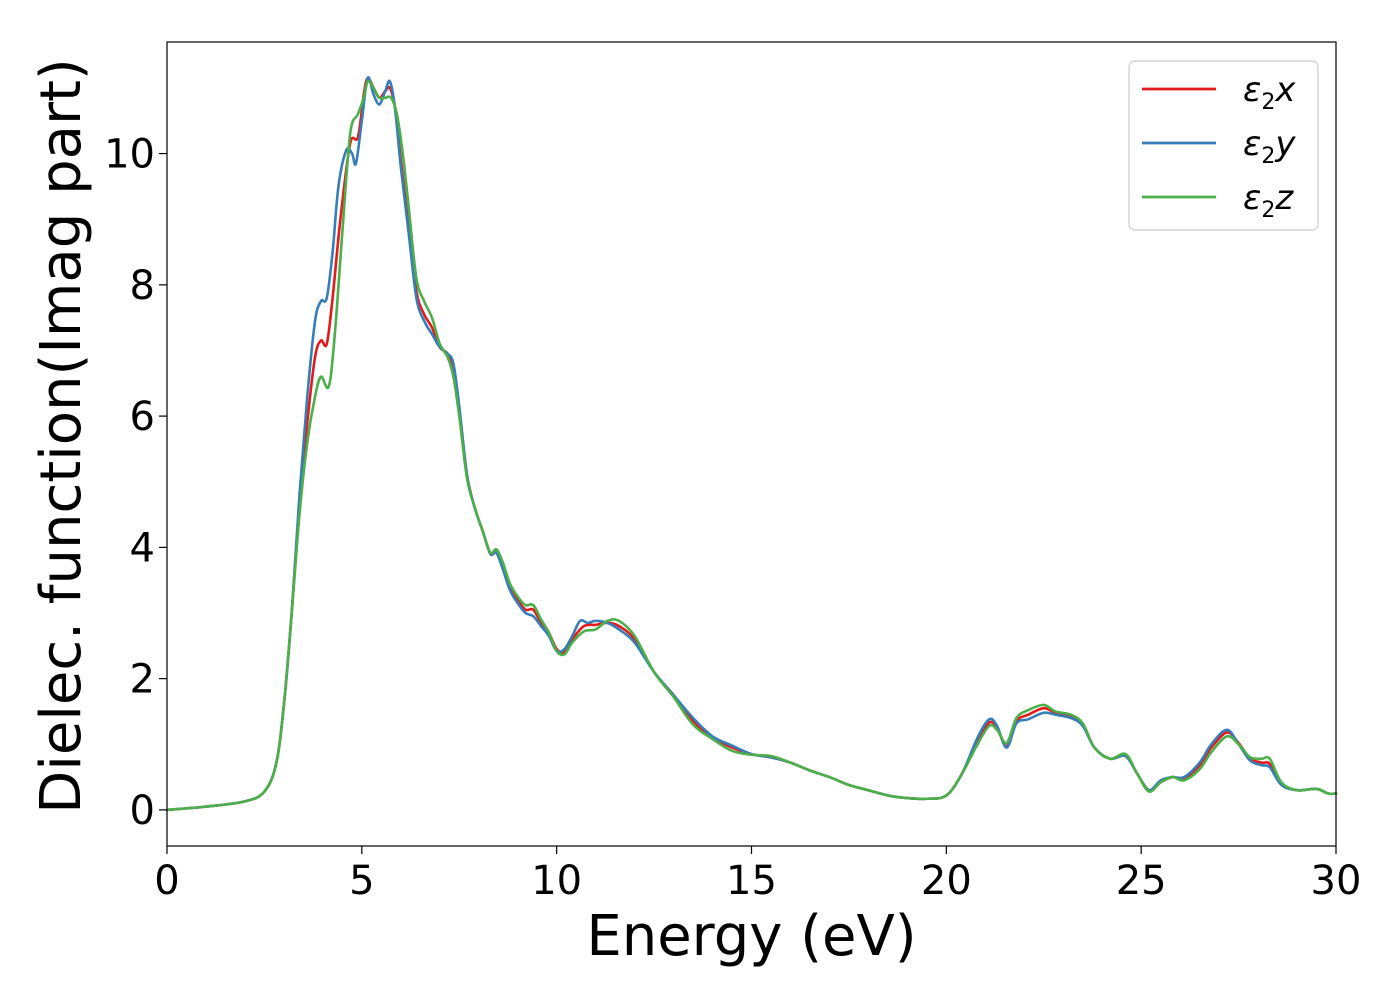 Image resolution: width=1400 pixels, height=1000 pixels. I want to click on y-axis: 0 2 4 6 8 10, so click(135, 483).